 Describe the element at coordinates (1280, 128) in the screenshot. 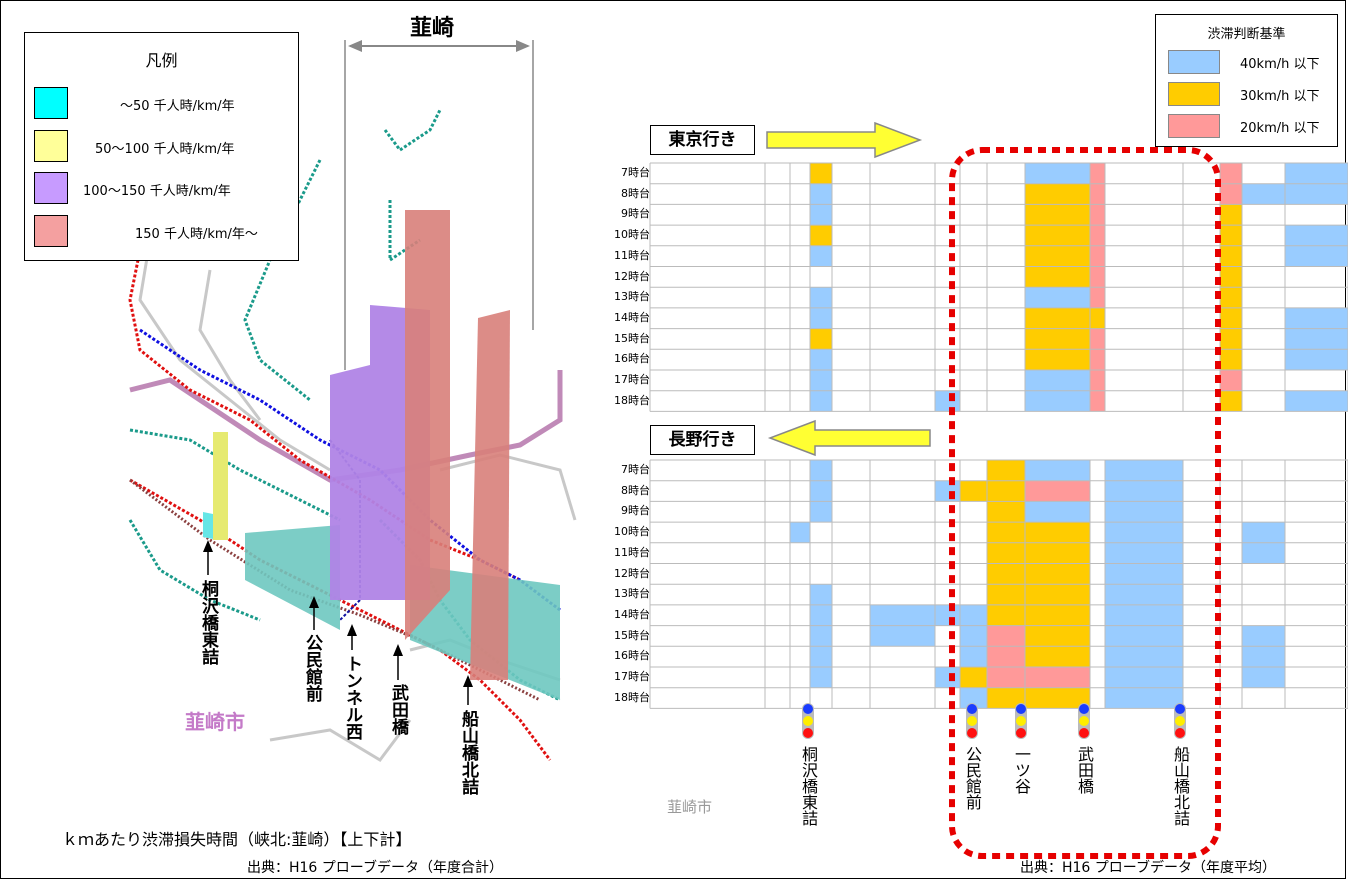

I see `criteria-label-3: 20km/h 以下` at that location.